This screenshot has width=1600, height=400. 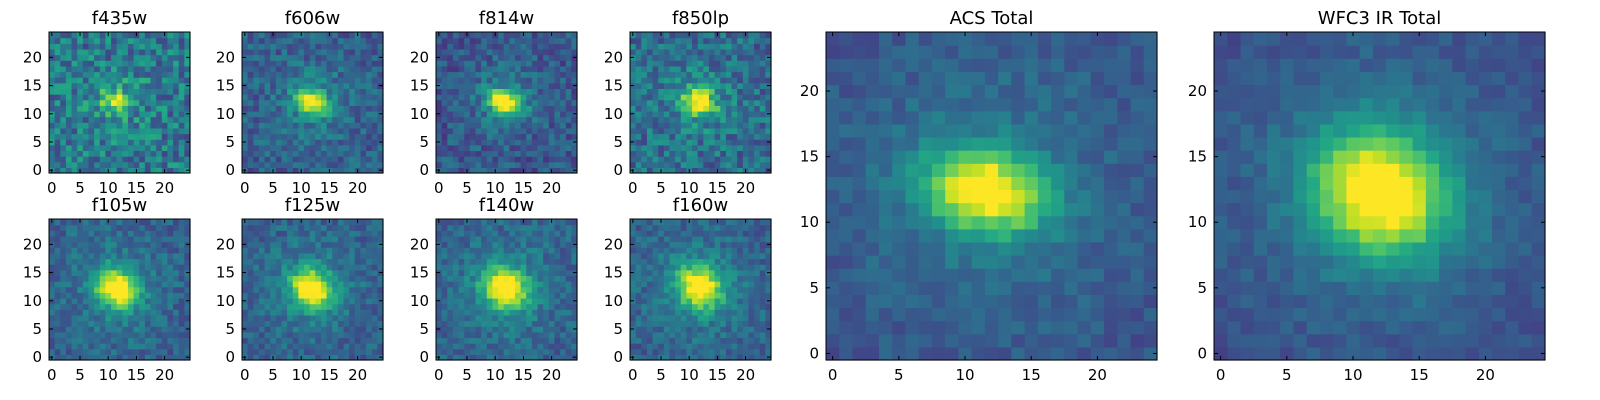 What do you see at coordinates (37, 170) in the screenshot?
I see `y-tick-label: 0` at bounding box center [37, 170].